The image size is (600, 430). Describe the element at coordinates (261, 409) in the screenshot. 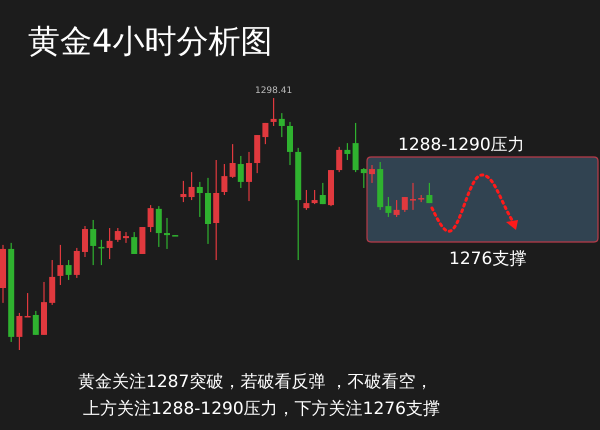

I see `text: 上方关注1288-1290压力，下方关注1276支撑` at that location.